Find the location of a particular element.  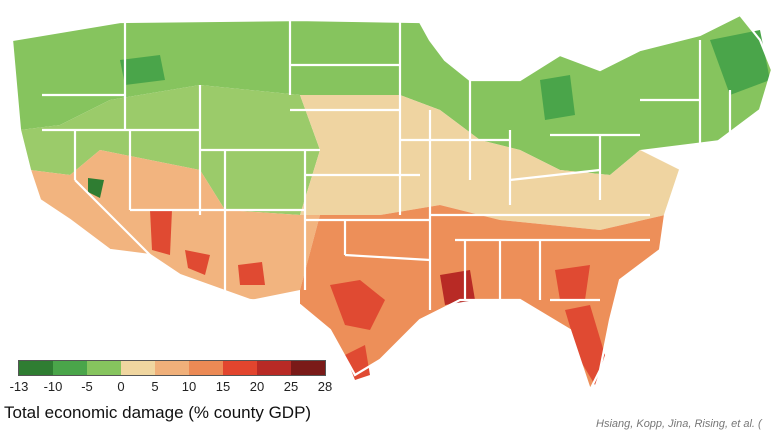

region-west is located at coordinates (170, 150).